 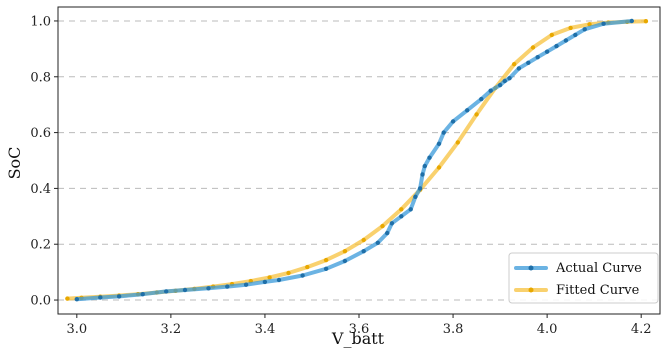 What do you see at coordinates (453, 329) in the screenshot?
I see `x-tick-label: 3.8` at bounding box center [453, 329].